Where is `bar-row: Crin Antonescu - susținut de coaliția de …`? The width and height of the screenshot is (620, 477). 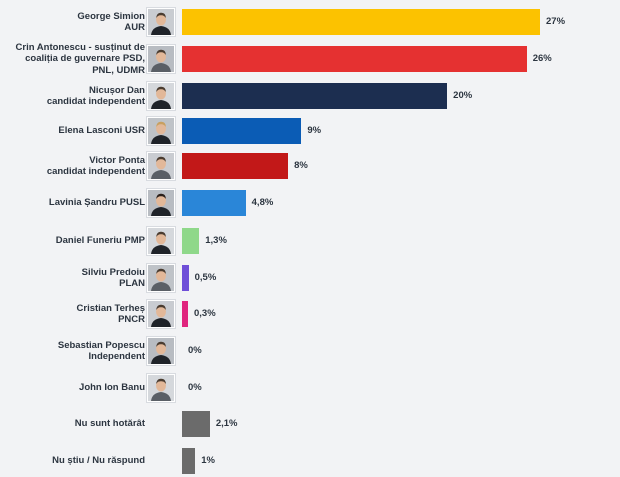 bar-row: Crin Antonescu - susținut de coaliția de … is located at coordinates (310, 58).